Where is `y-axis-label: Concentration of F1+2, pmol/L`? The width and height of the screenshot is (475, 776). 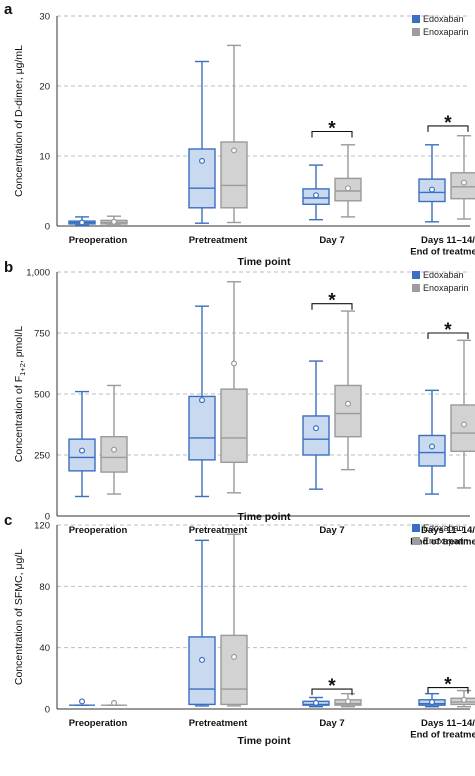 y-axis-label: Concentration of F1+2, pmol/L is located at coordinates (20, 394).